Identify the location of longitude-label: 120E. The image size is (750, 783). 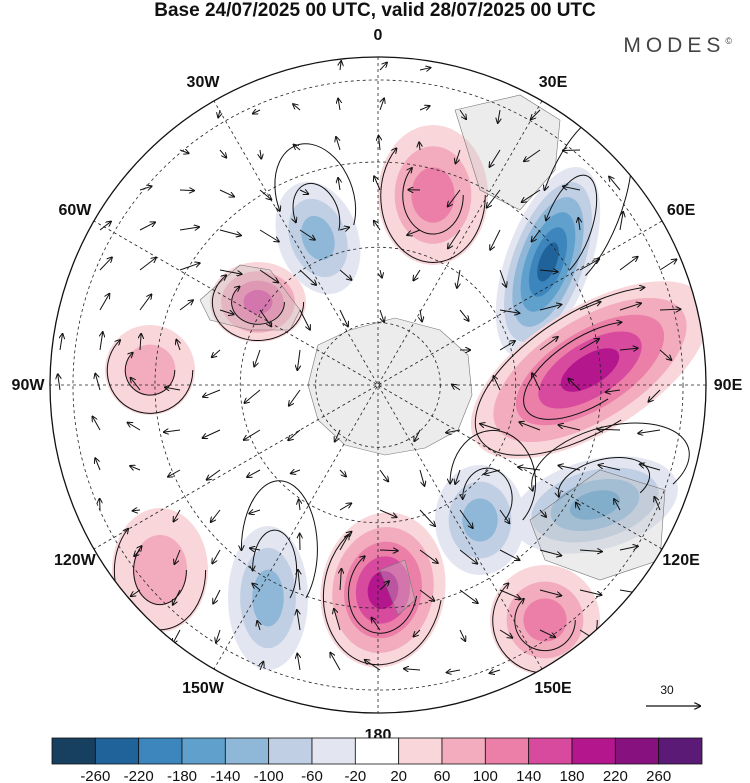
(681, 560).